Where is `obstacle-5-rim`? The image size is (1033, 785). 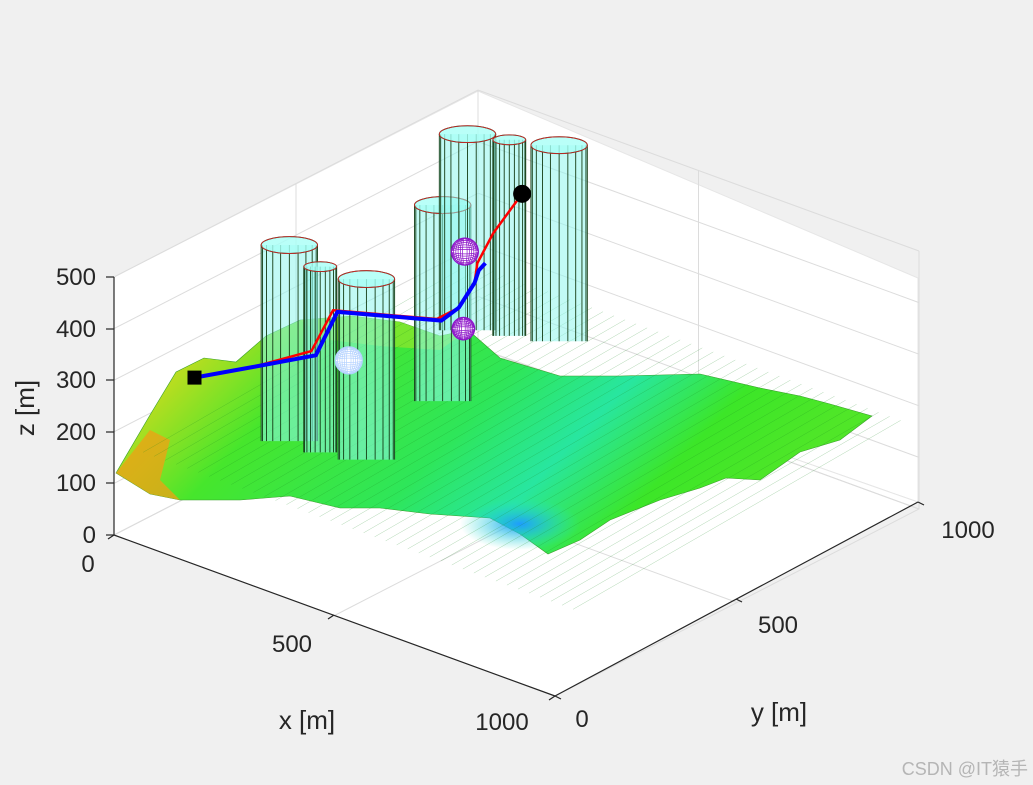 obstacle-5-rim is located at coordinates (467, 134).